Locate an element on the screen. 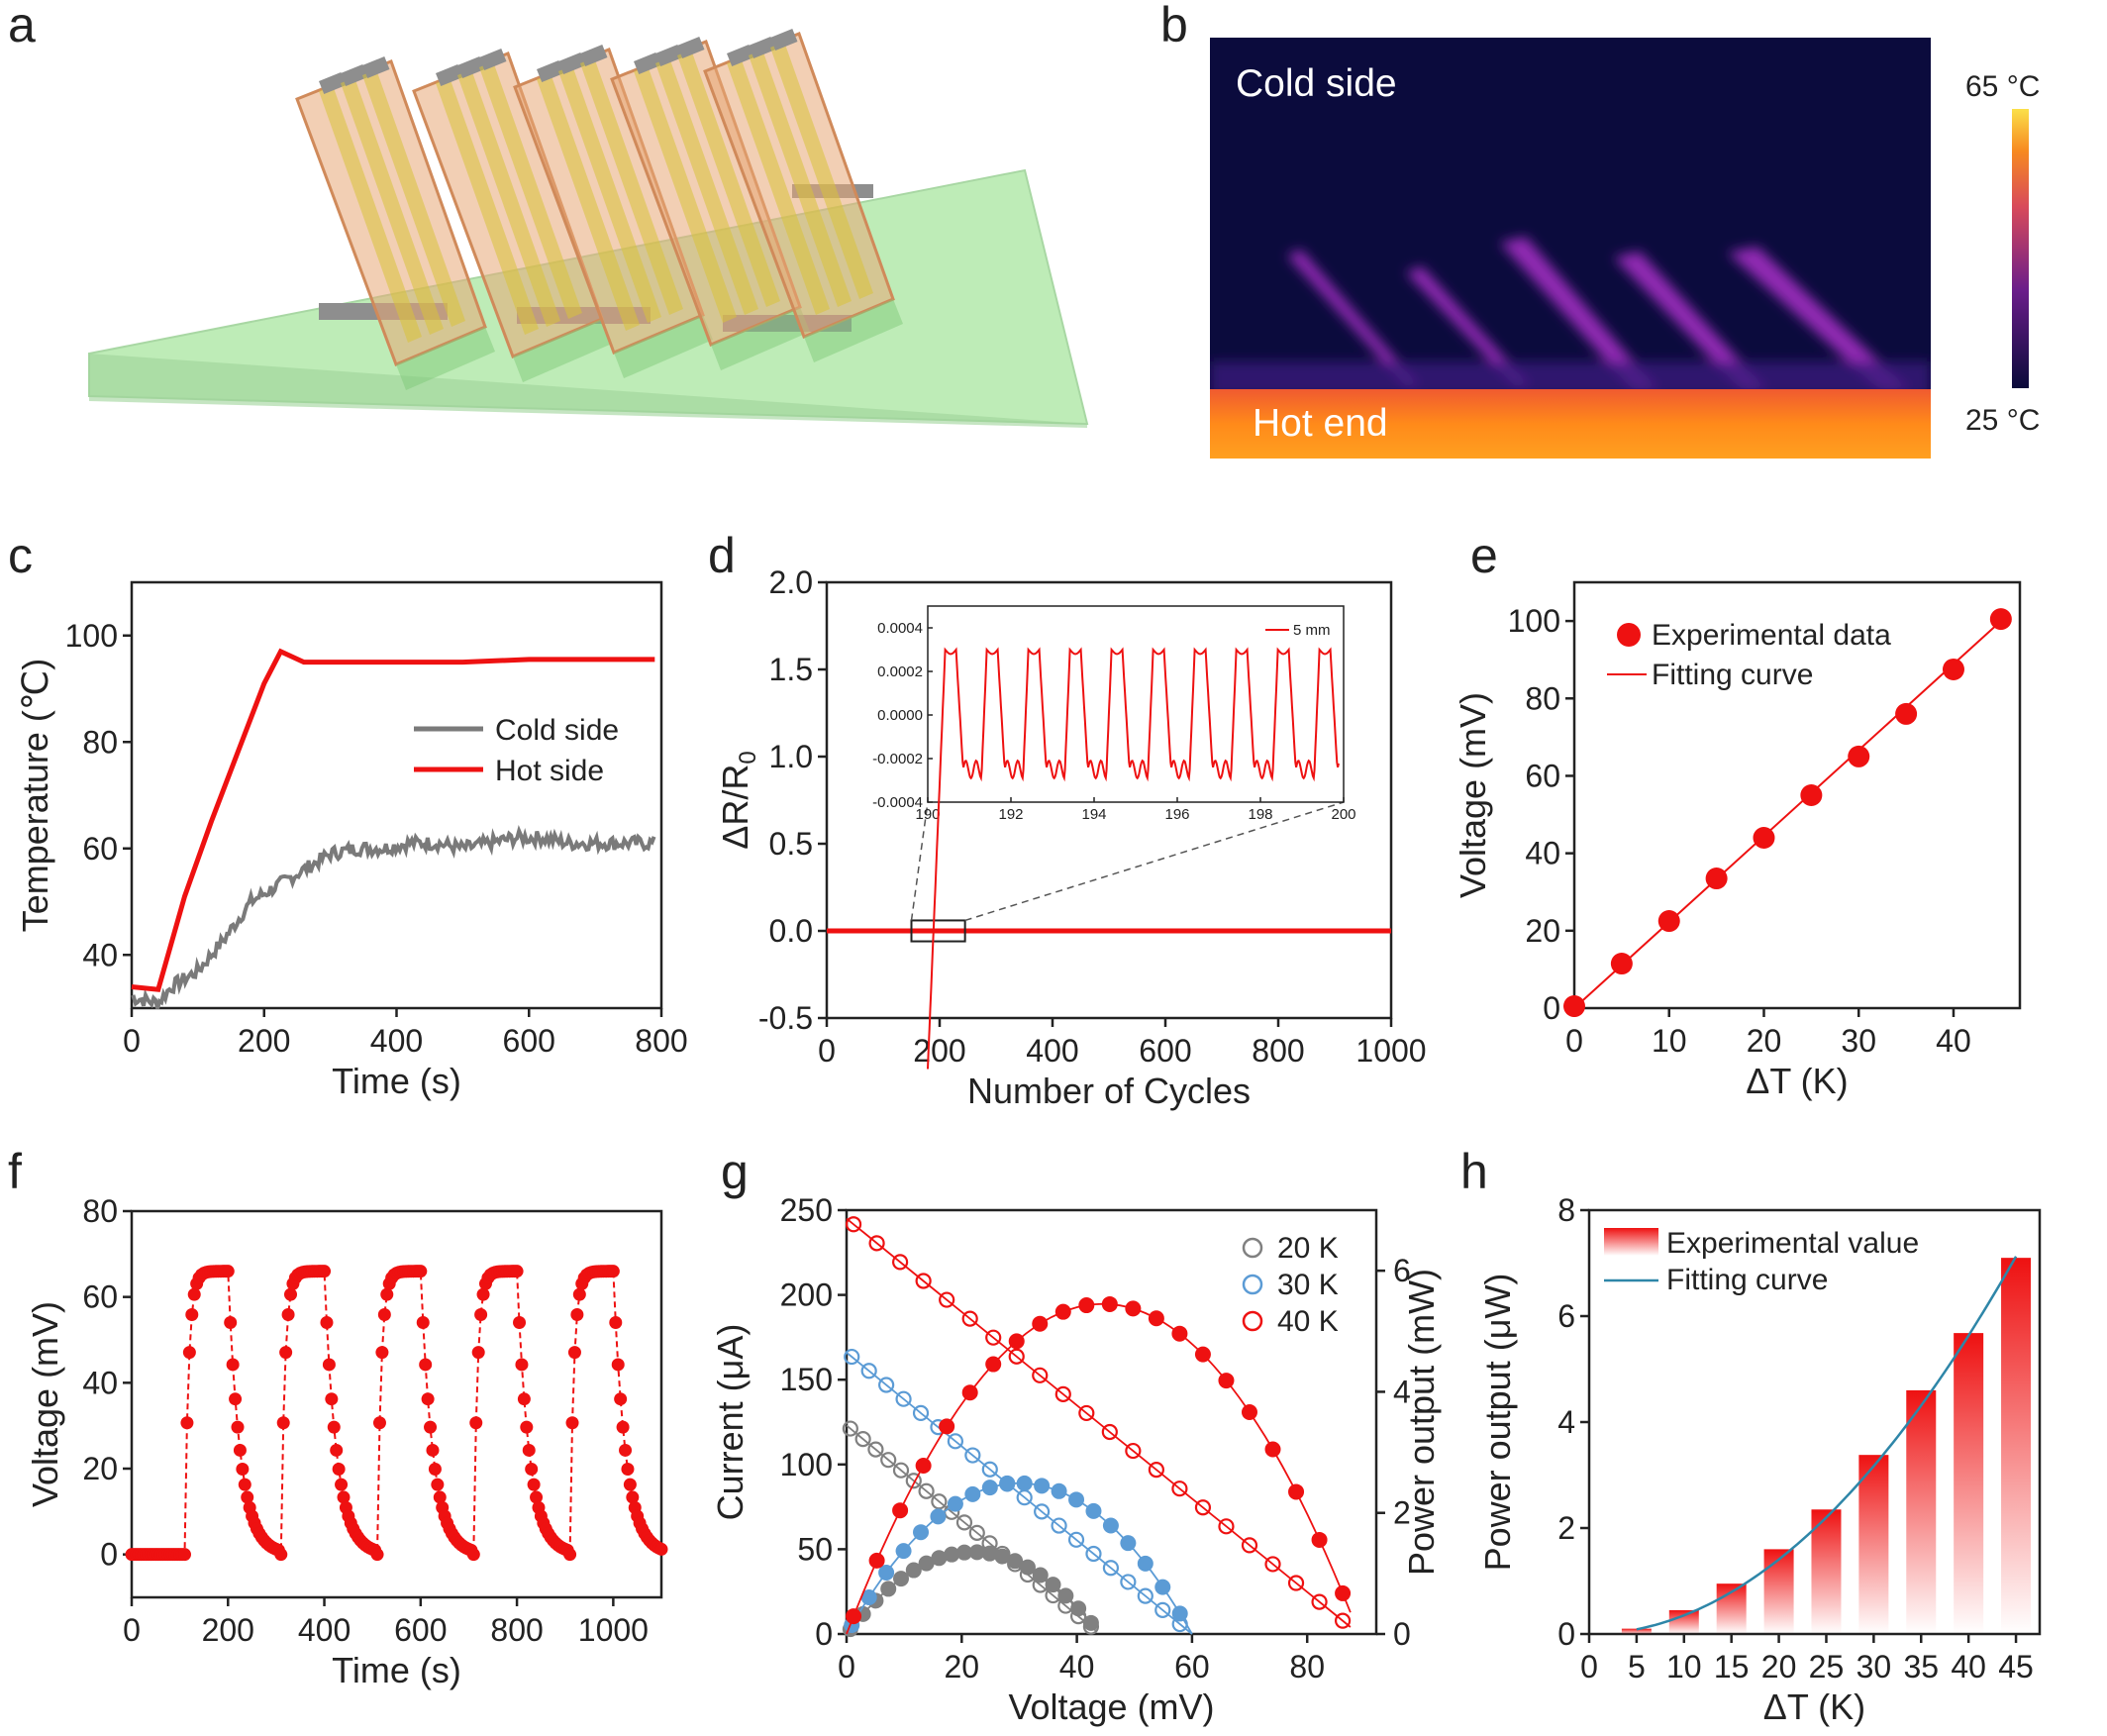 The width and height of the screenshot is (2107, 1736). y2-tick-label: 4 is located at coordinates (1402, 1391).